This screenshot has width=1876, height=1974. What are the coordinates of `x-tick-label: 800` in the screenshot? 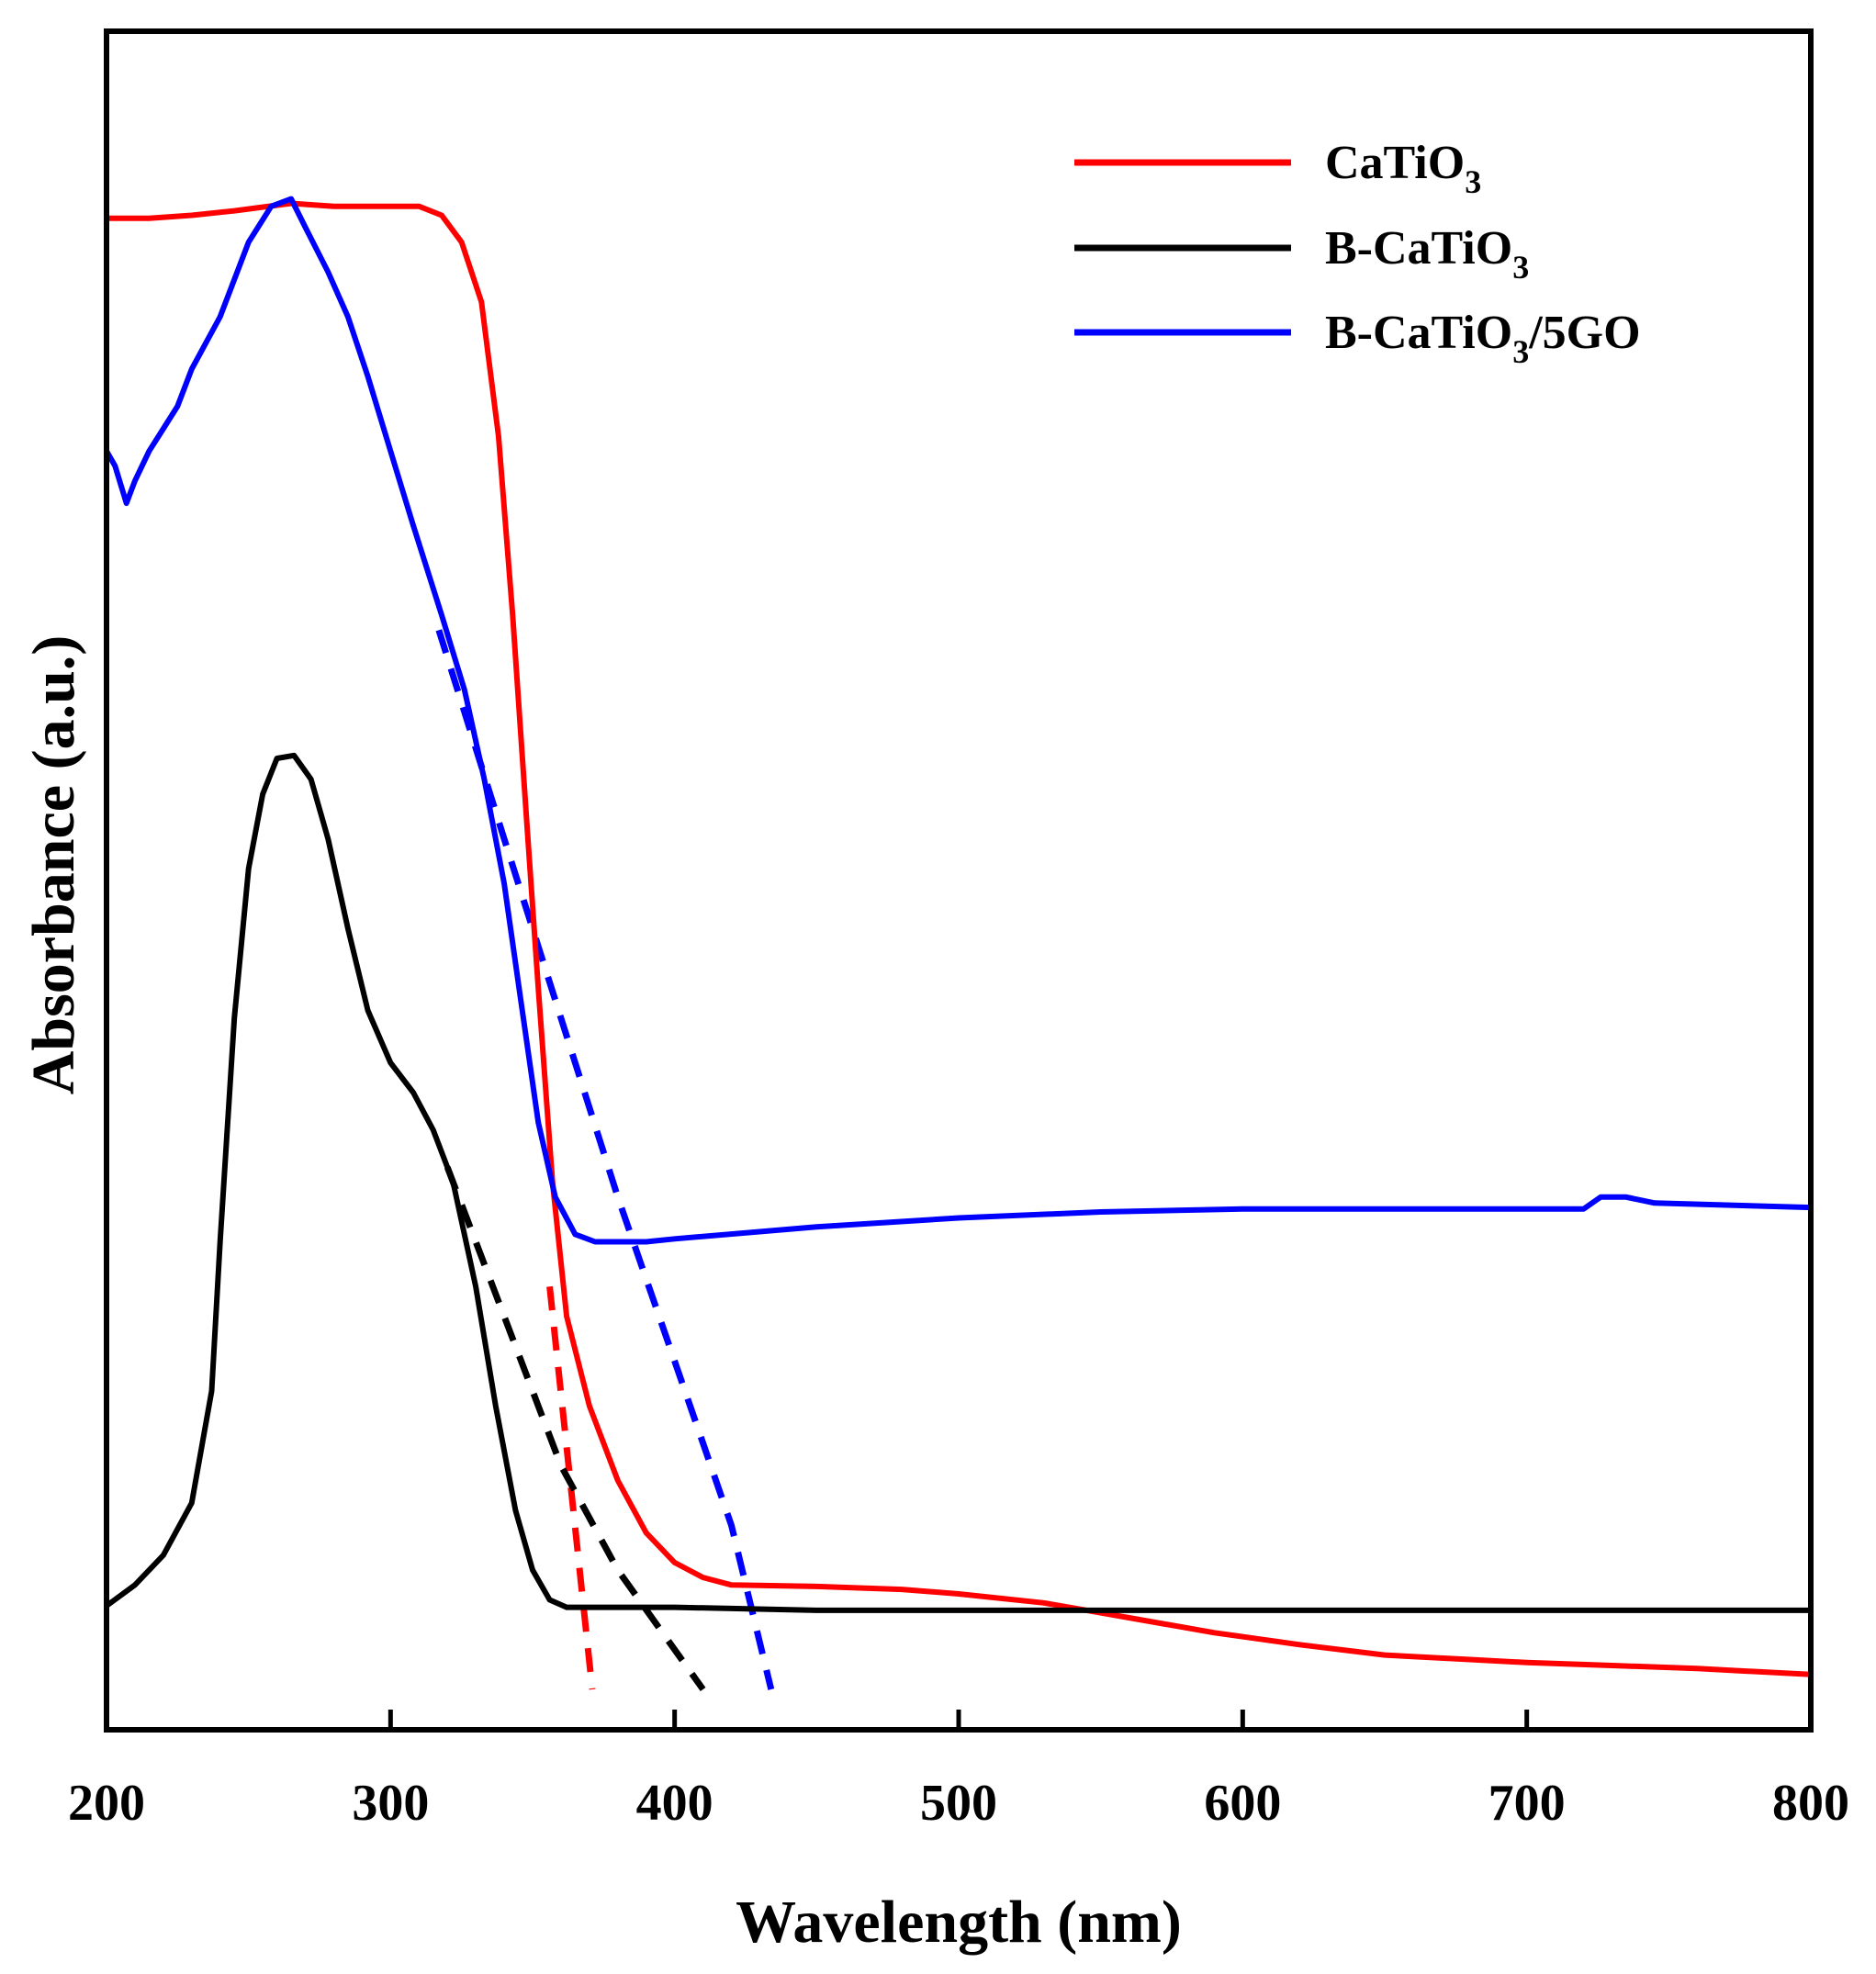 It's located at (1810, 1803).